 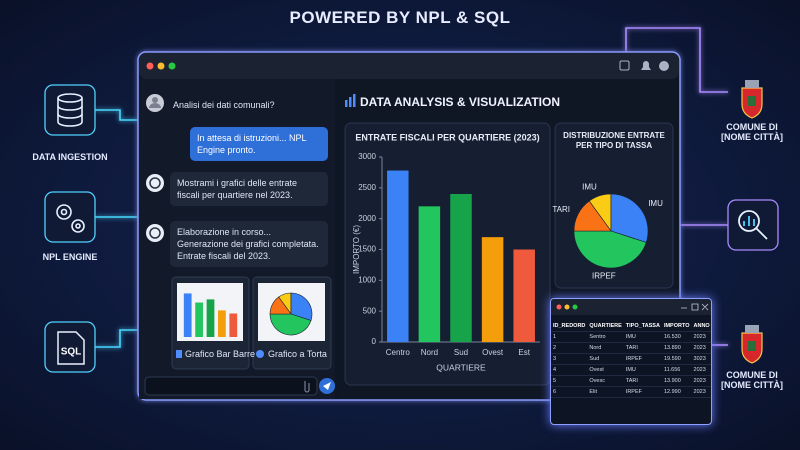 What do you see at coordinates (155, 233) in the screenshot?
I see `bot-avatar` at bounding box center [155, 233].